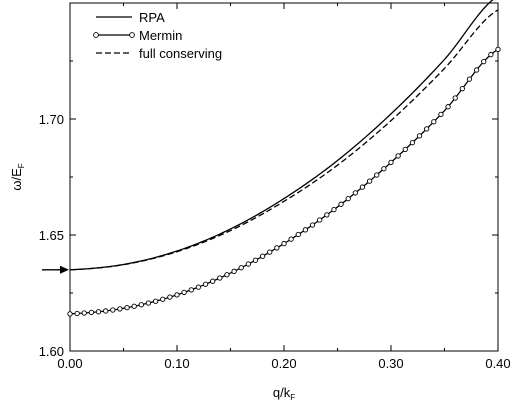 The width and height of the screenshot is (512, 405). I want to click on legend-label: Mermin, so click(160, 35).